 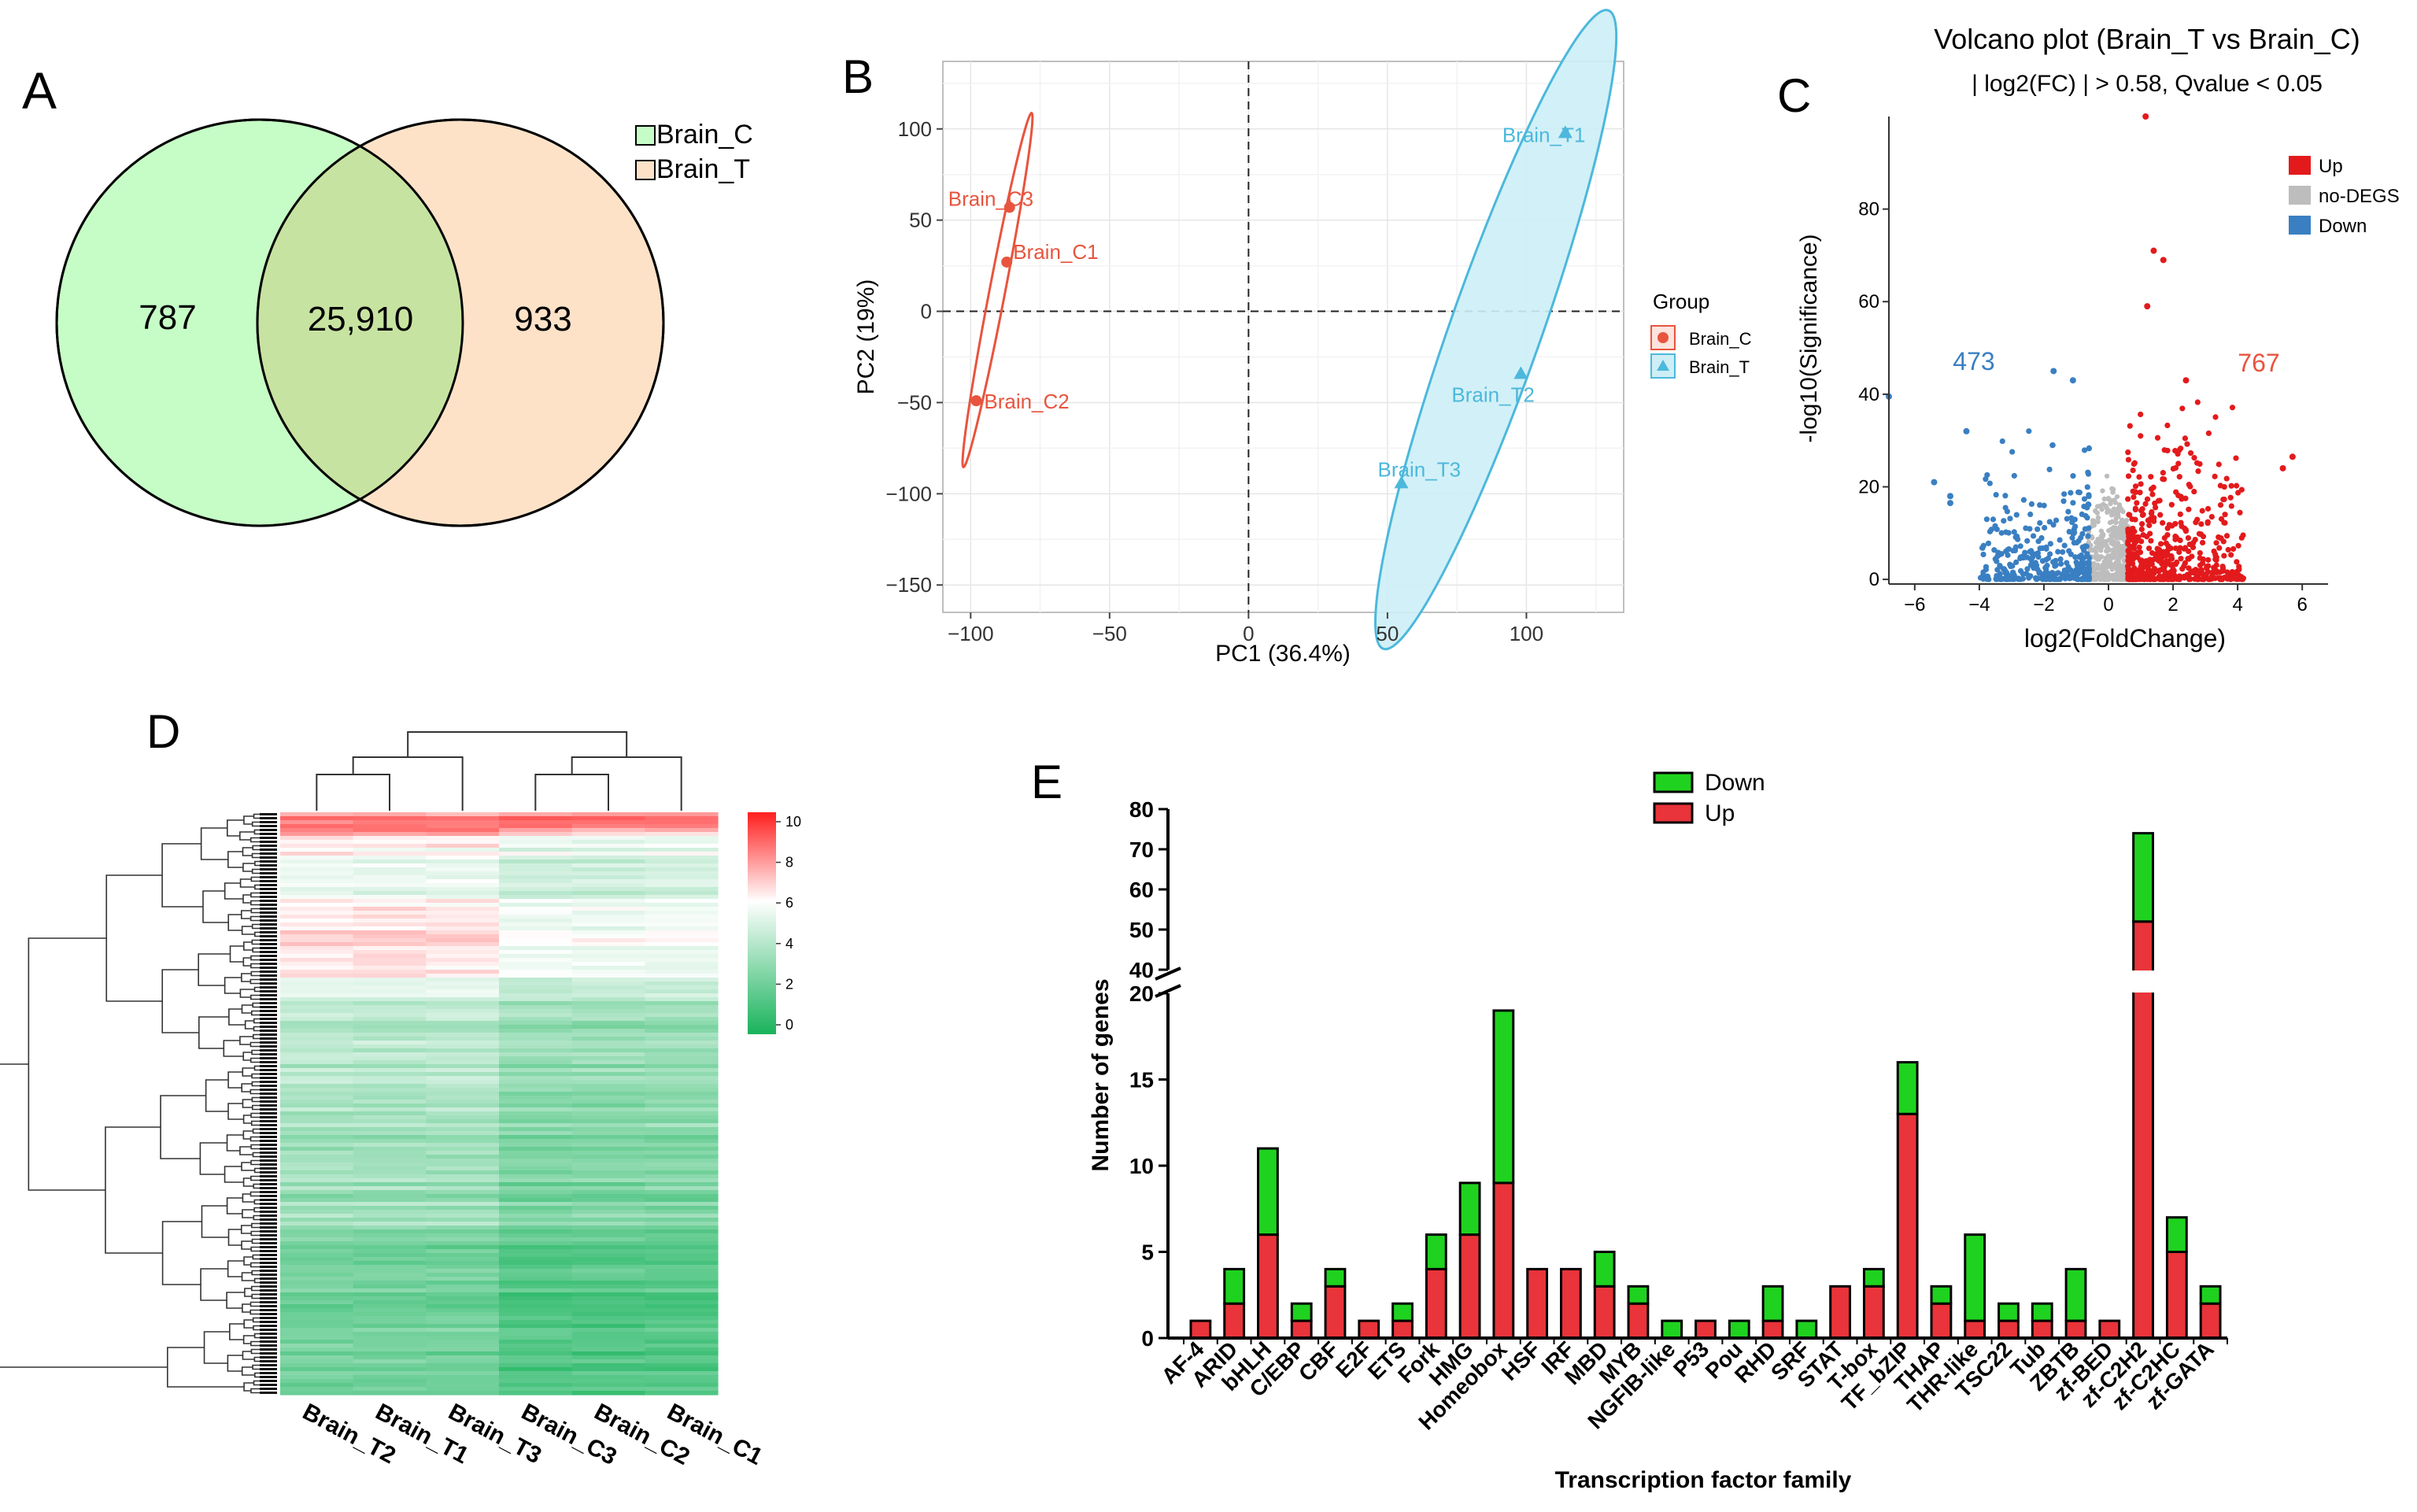 What do you see at coordinates (1141, 970) in the screenshot?
I see `bar-y-tick-label: 40` at bounding box center [1141, 970].